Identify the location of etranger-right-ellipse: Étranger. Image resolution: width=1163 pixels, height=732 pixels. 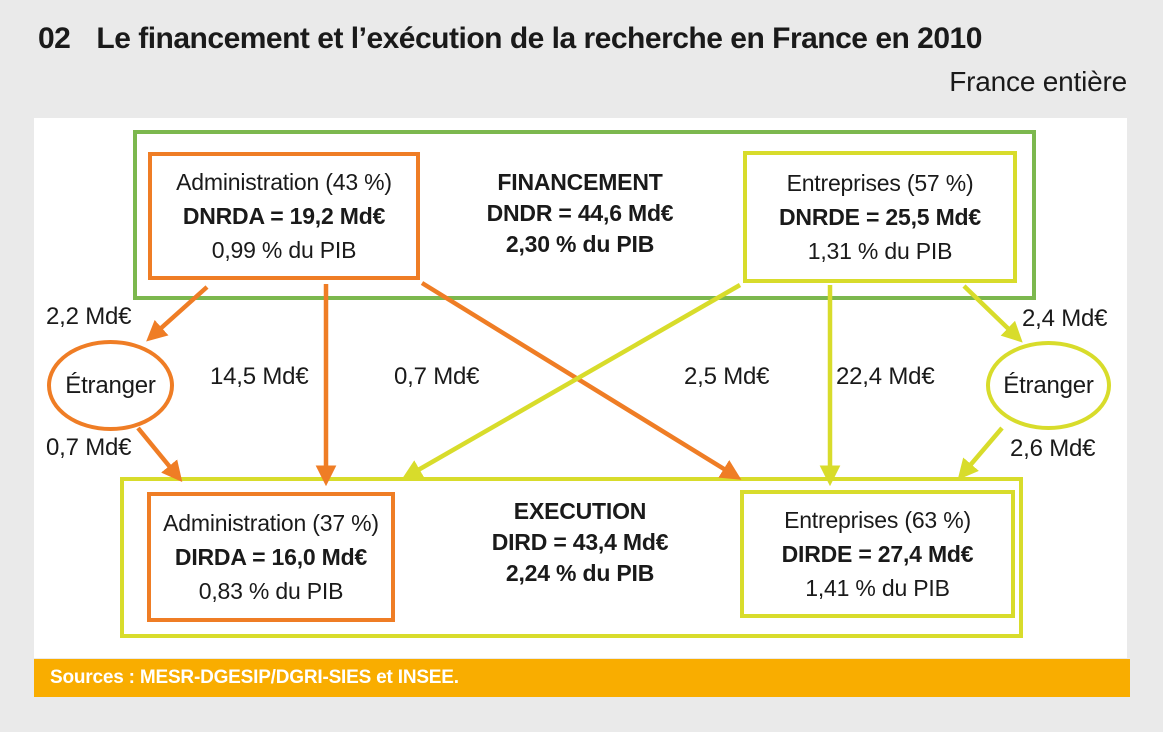
(1048, 385).